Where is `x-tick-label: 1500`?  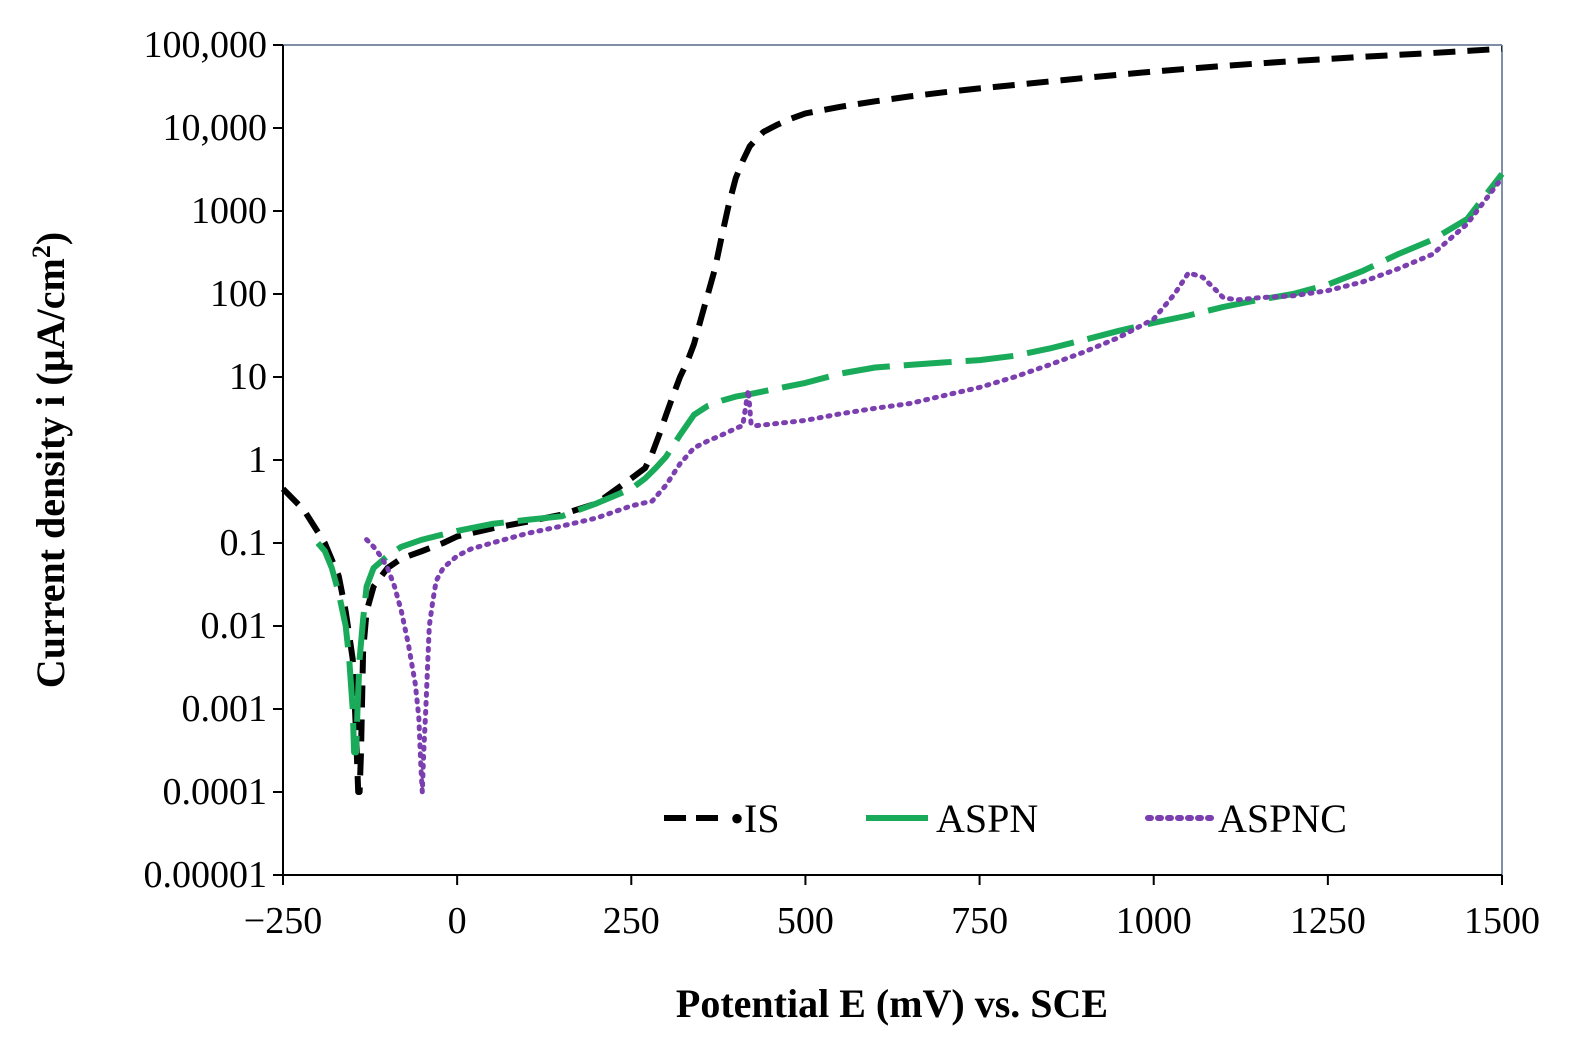
x-tick-label: 1500 is located at coordinates (1502, 921).